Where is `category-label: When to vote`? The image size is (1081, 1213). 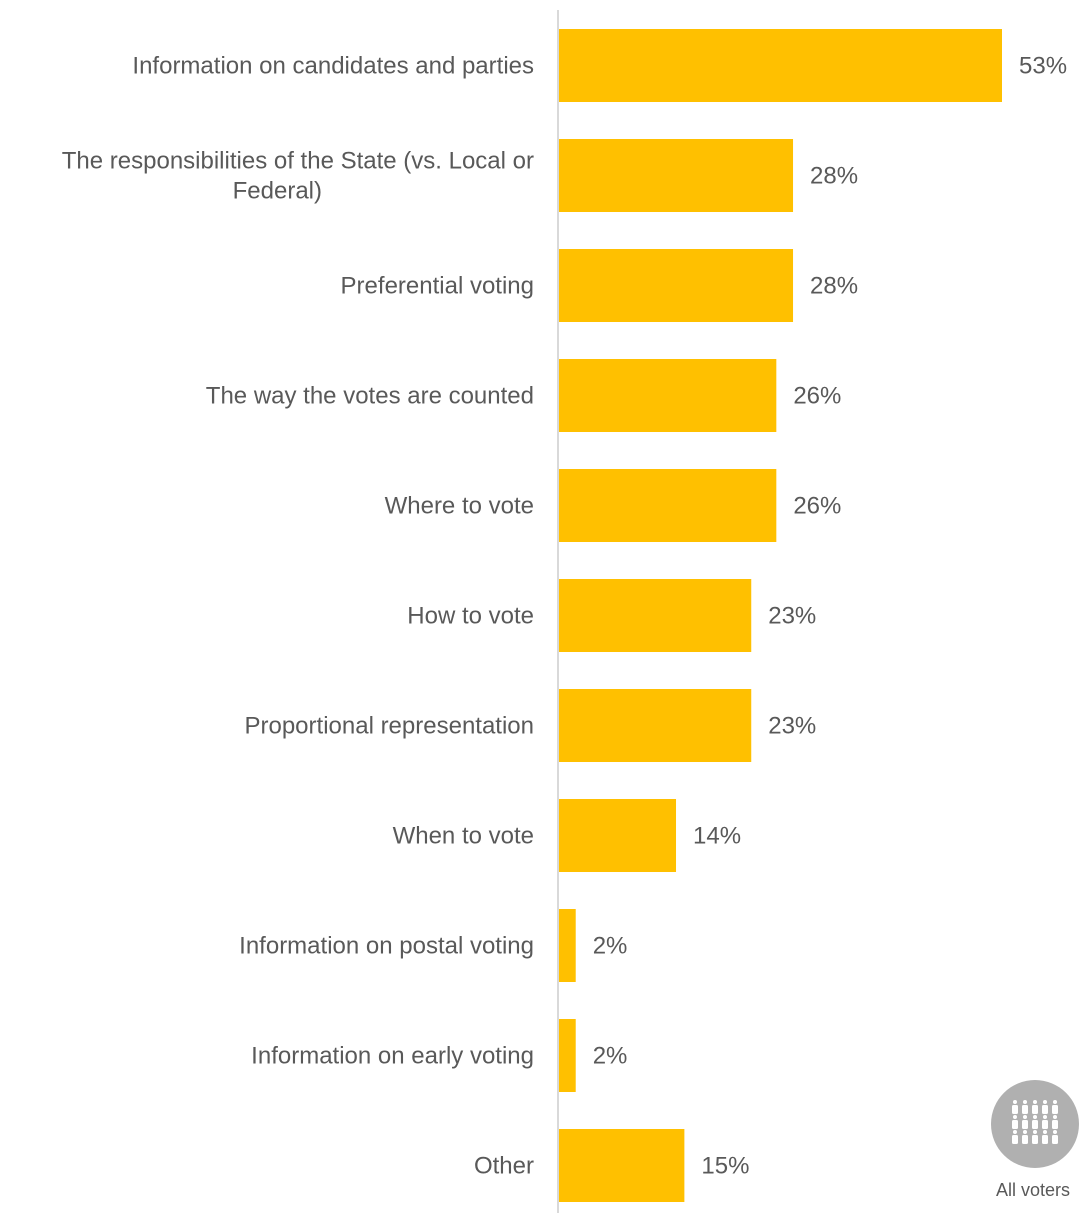
category-label: When to vote is located at coordinates (463, 836).